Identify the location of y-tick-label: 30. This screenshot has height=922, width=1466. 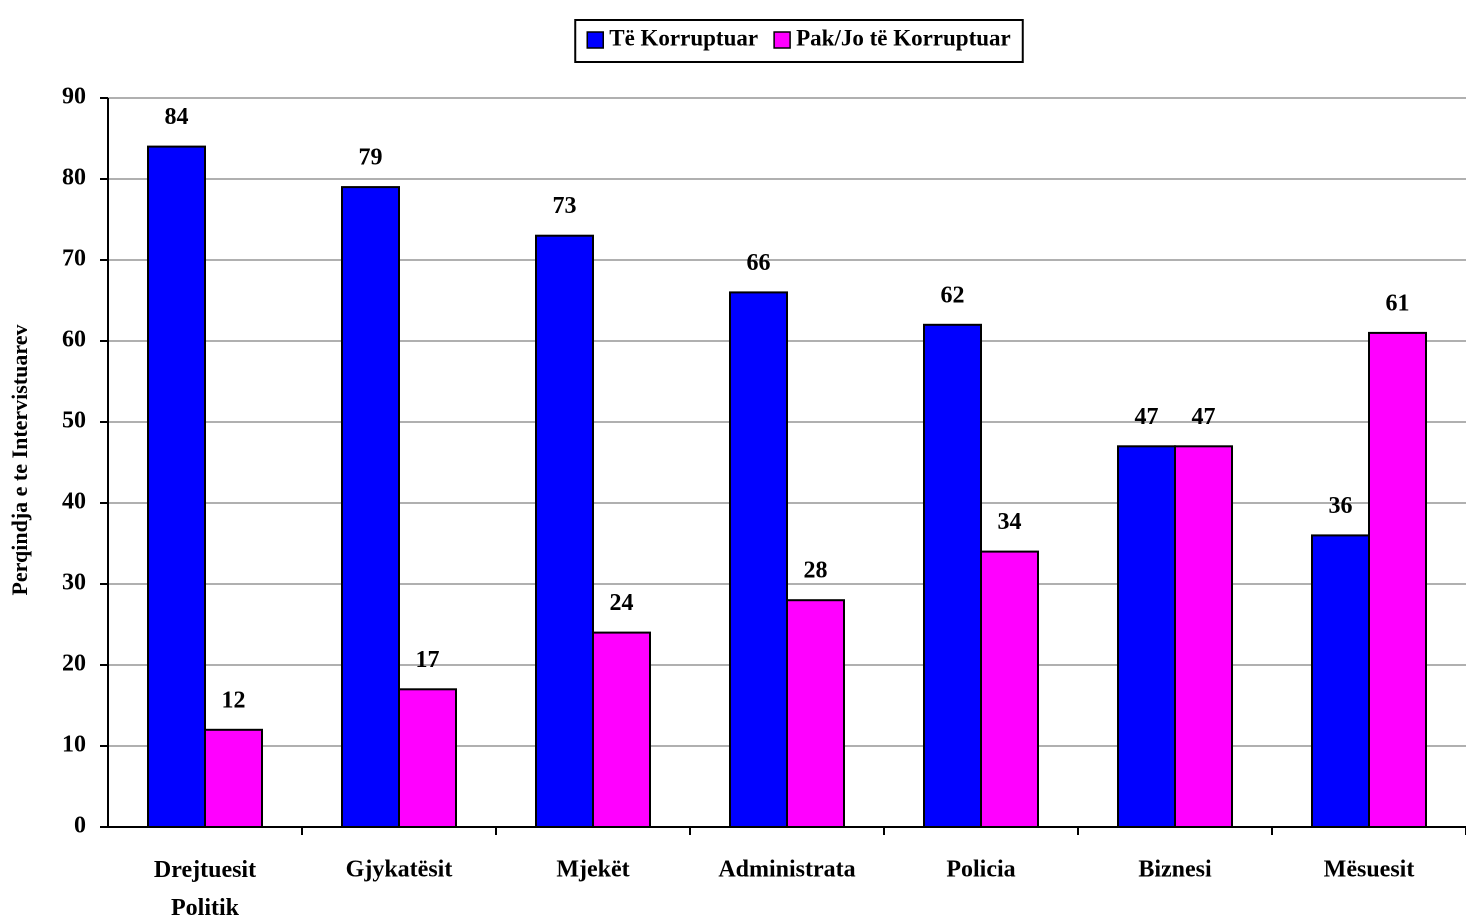
(74, 583).